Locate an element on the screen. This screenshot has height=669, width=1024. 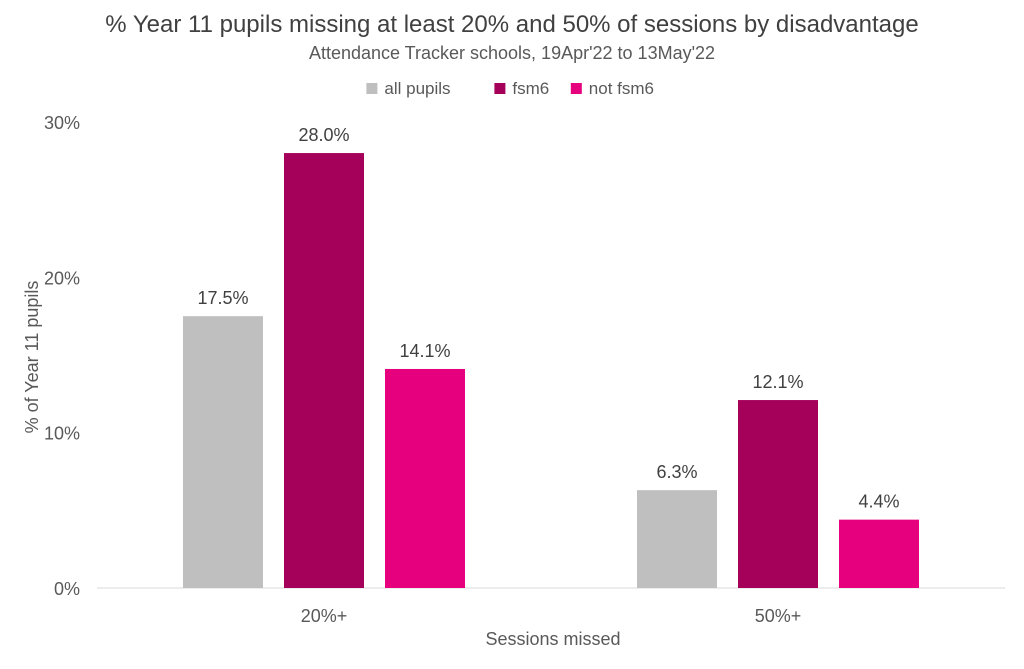
y-tick-label: 20% is located at coordinates (62, 278).